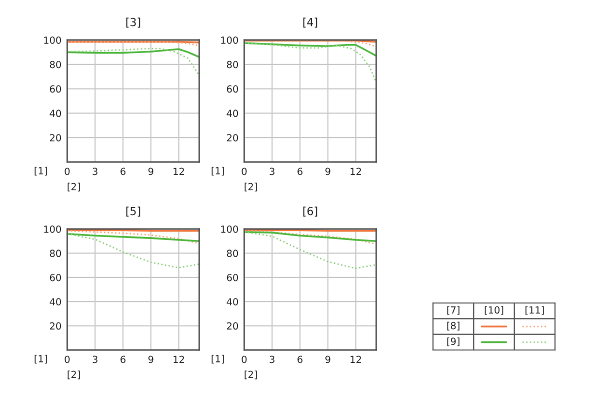  Describe the element at coordinates (310, 211) in the screenshot. I see `chart-title: [6]` at that location.